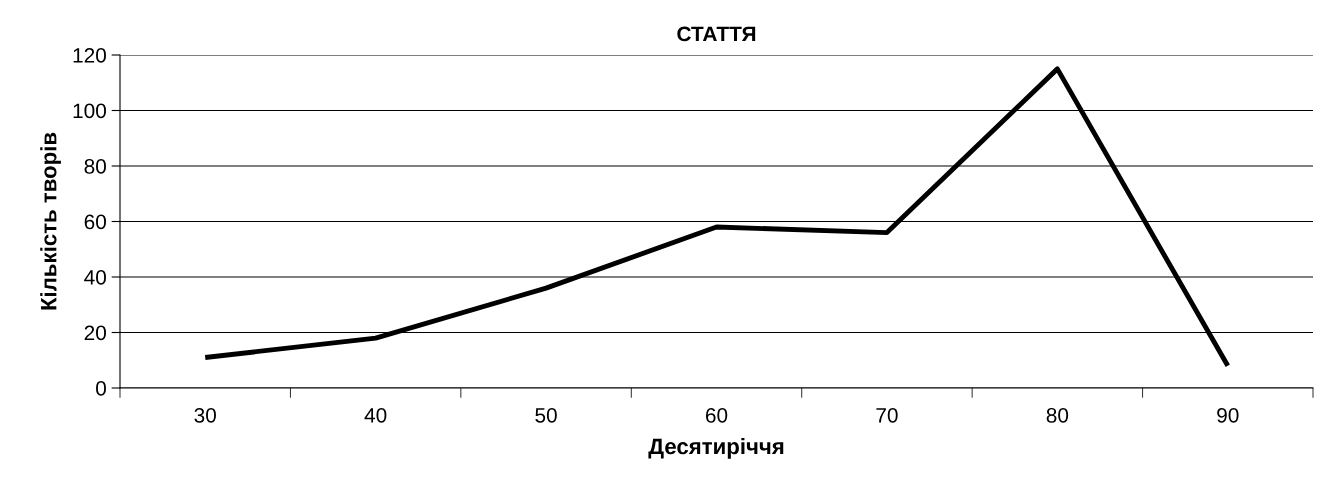  I want to click on x-tick-label: 70, so click(887, 415).